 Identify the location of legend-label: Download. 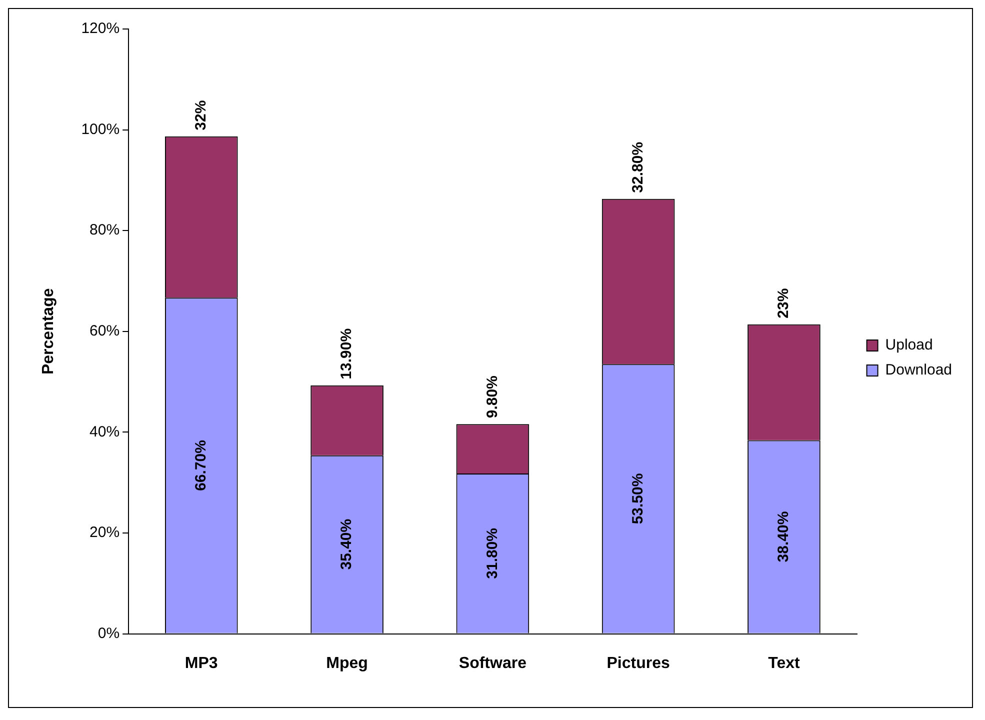
(918, 370).